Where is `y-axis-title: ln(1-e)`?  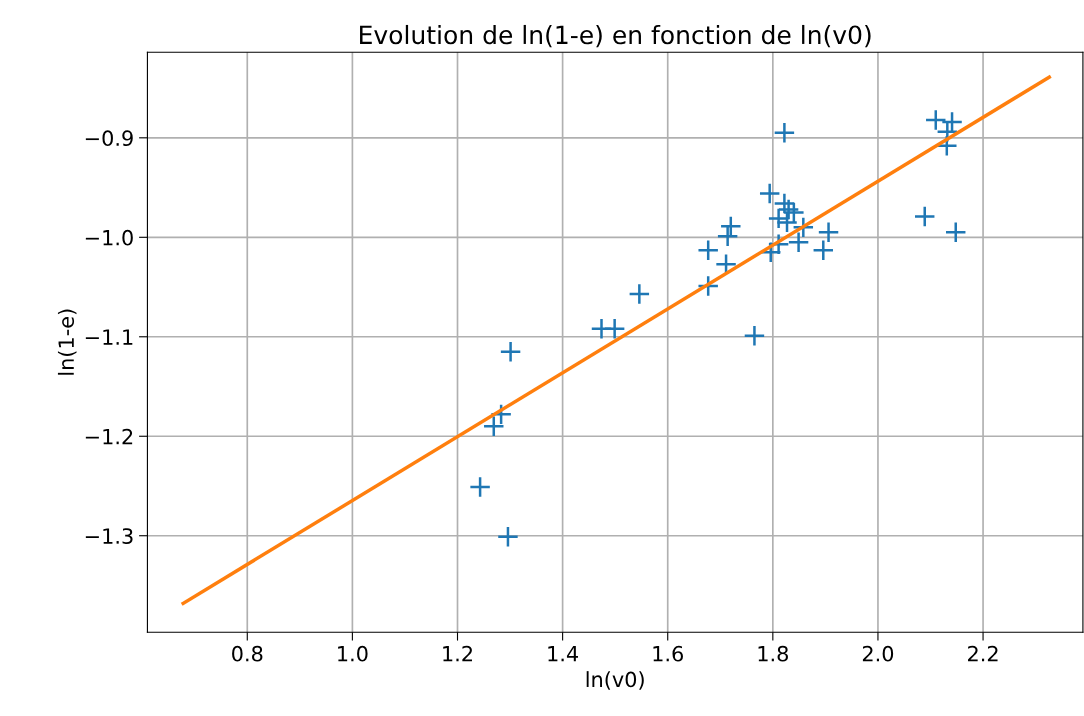
y-axis-title: ln(1-e) is located at coordinates (67, 342).